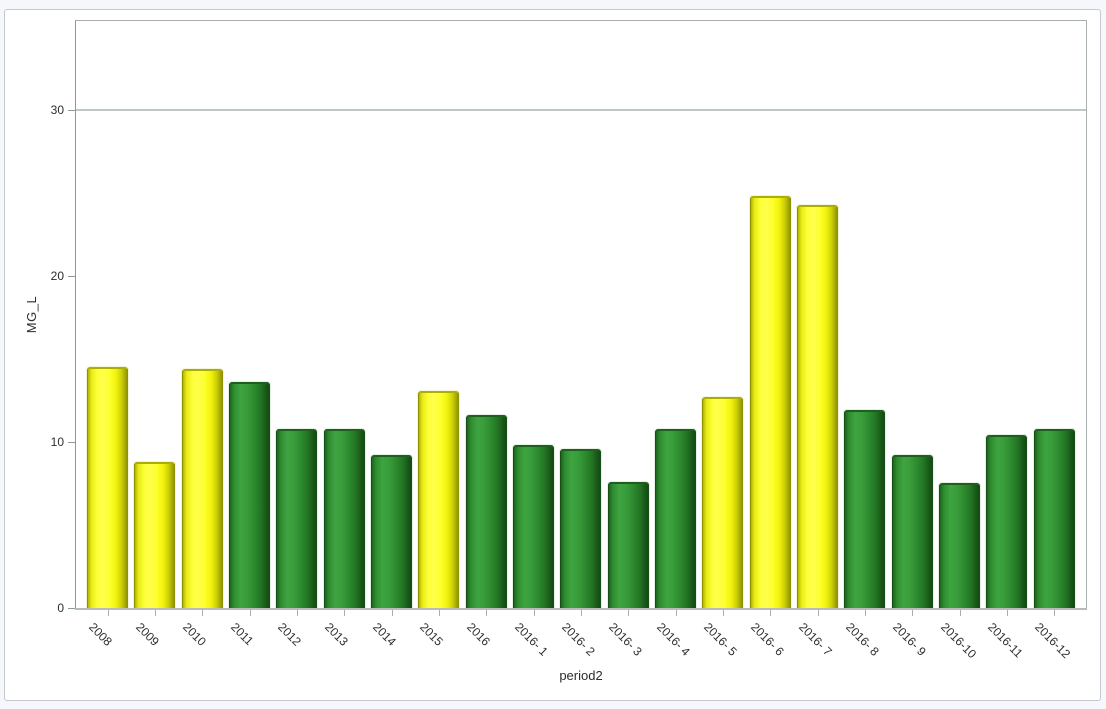  Describe the element at coordinates (344, 335) in the screenshot. I see `bar-slot: 2013` at that location.